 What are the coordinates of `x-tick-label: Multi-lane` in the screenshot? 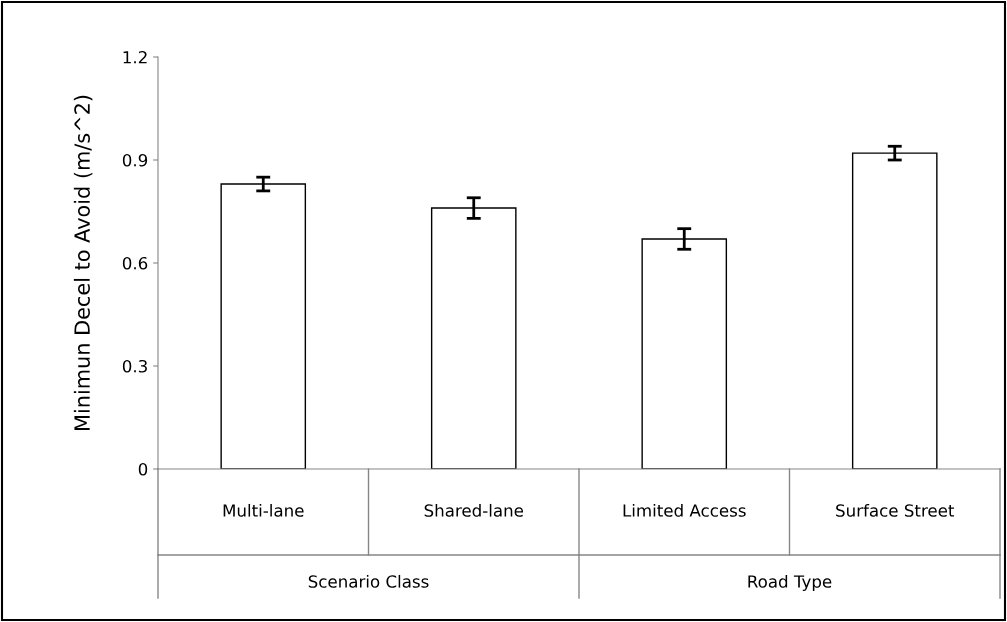 It's located at (263, 510).